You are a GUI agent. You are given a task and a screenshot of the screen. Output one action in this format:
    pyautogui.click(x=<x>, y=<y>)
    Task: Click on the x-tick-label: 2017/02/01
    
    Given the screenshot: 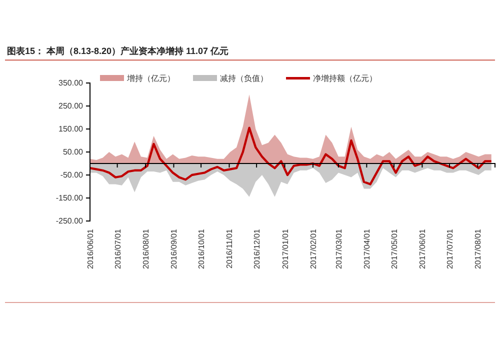 What is the action you would take?
    pyautogui.click(x=313, y=249)
    